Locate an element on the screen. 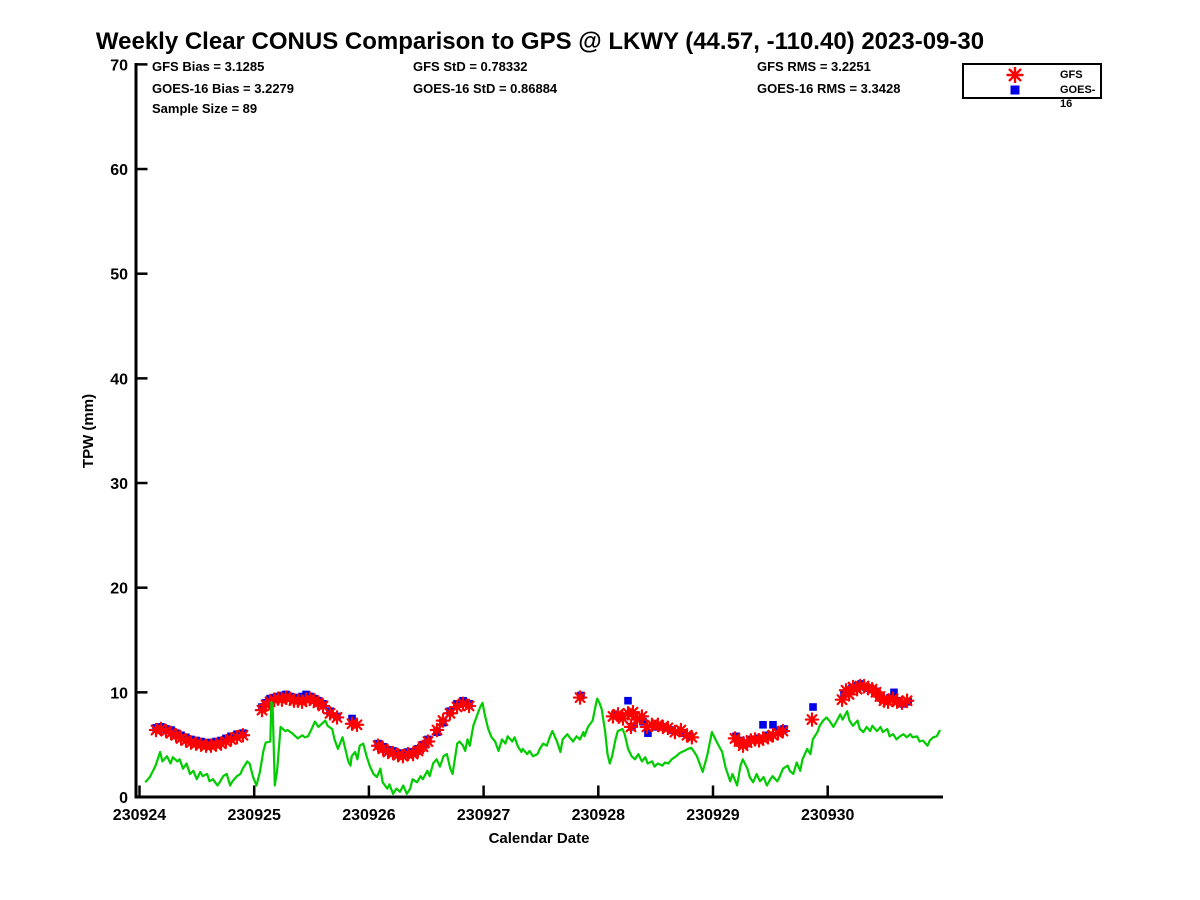 The width and height of the screenshot is (1200, 900). series-gfs is located at coordinates (531, 721).